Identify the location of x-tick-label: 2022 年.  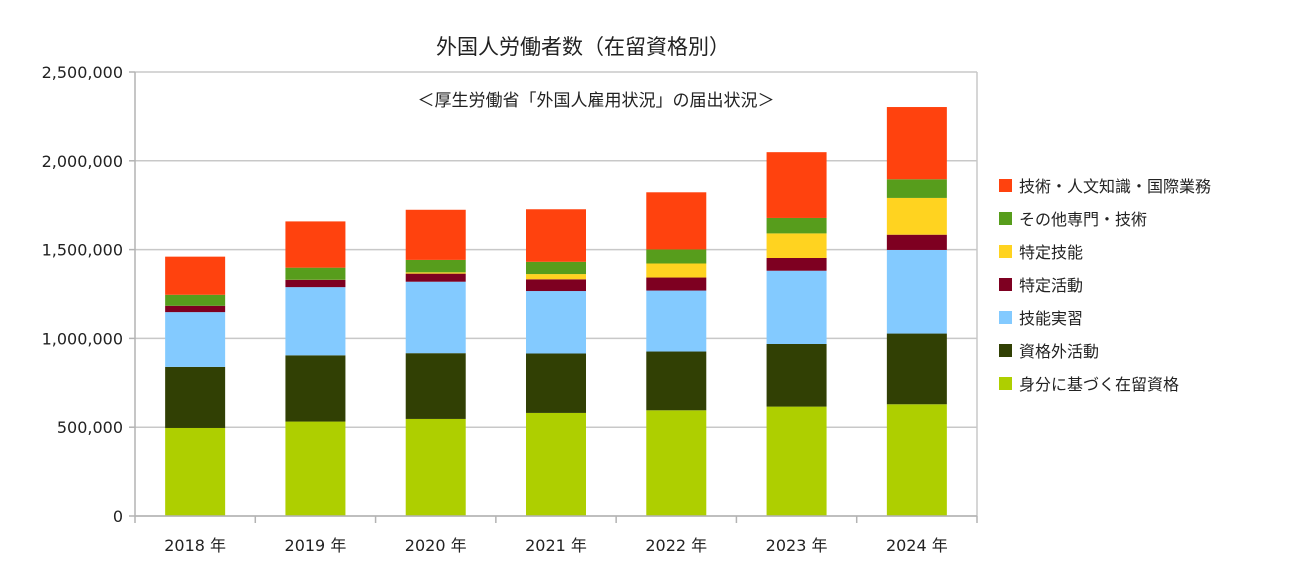
(676, 545).